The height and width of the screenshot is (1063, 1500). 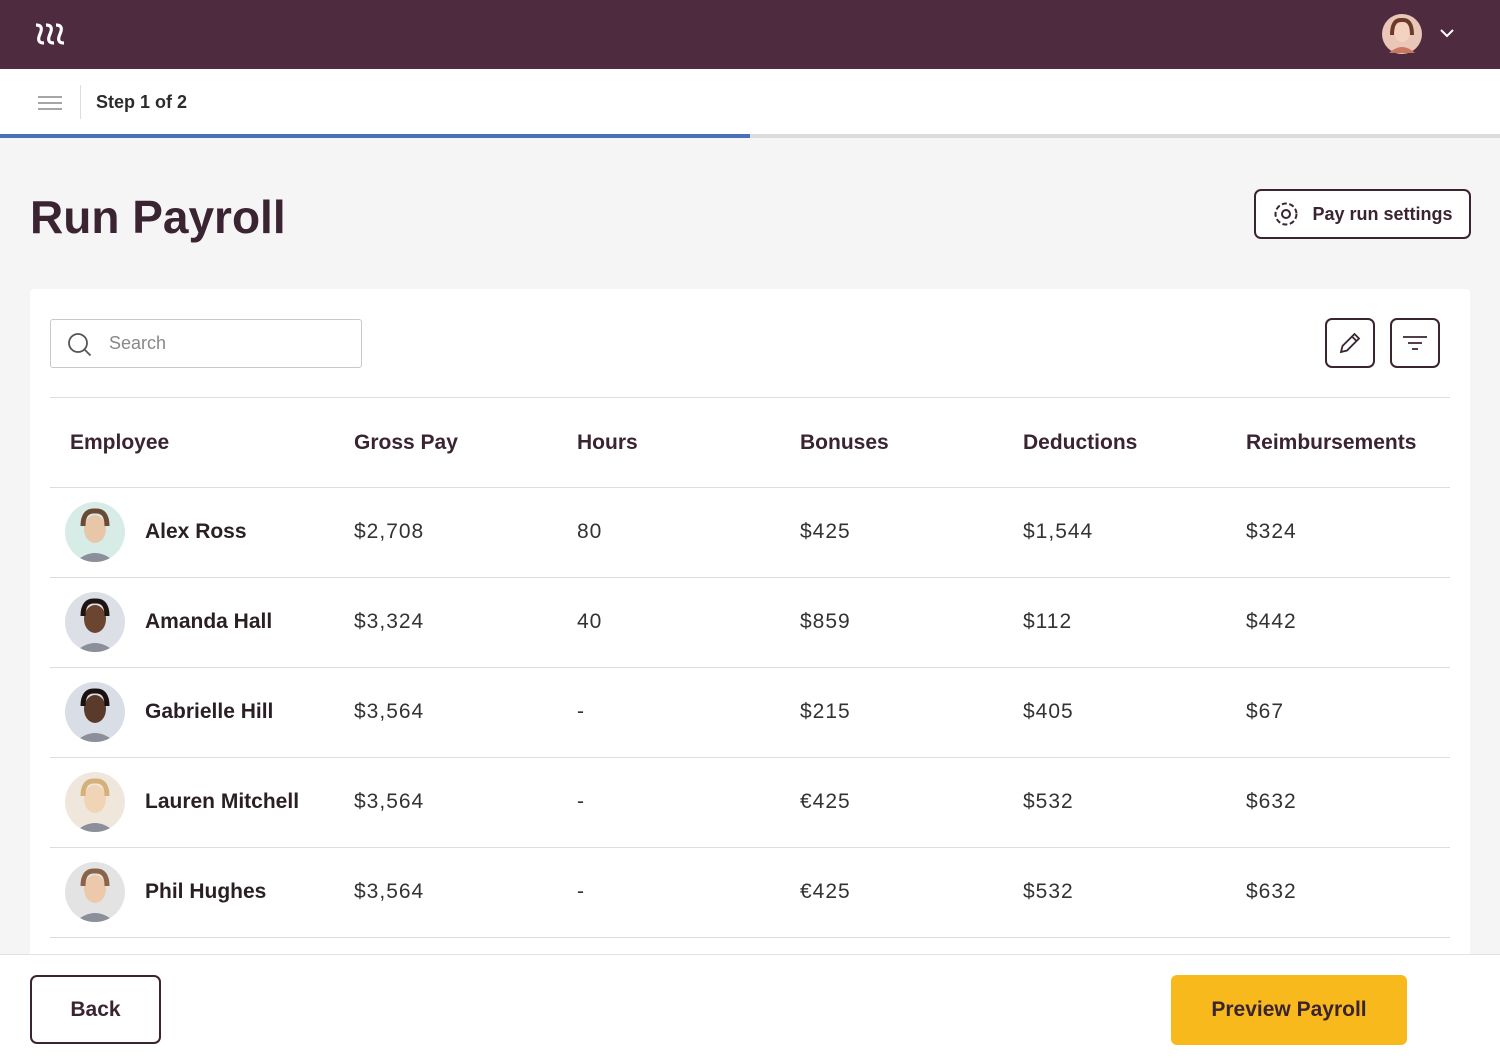 I want to click on table-top-line, so click(x=750, y=397).